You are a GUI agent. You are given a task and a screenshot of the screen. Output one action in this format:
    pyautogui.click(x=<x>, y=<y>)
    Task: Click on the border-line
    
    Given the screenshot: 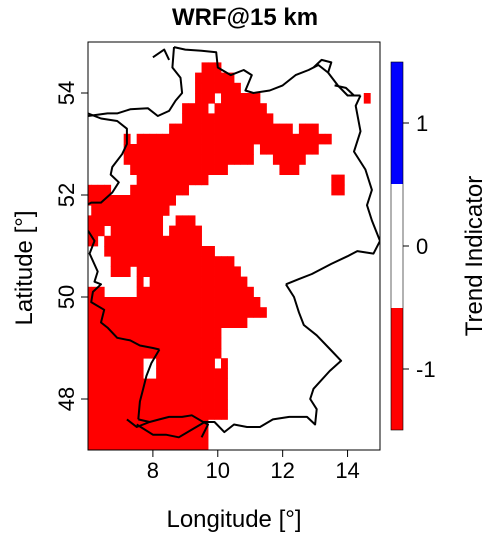 What is the action you would take?
    pyautogui.click(x=124, y=290)
    